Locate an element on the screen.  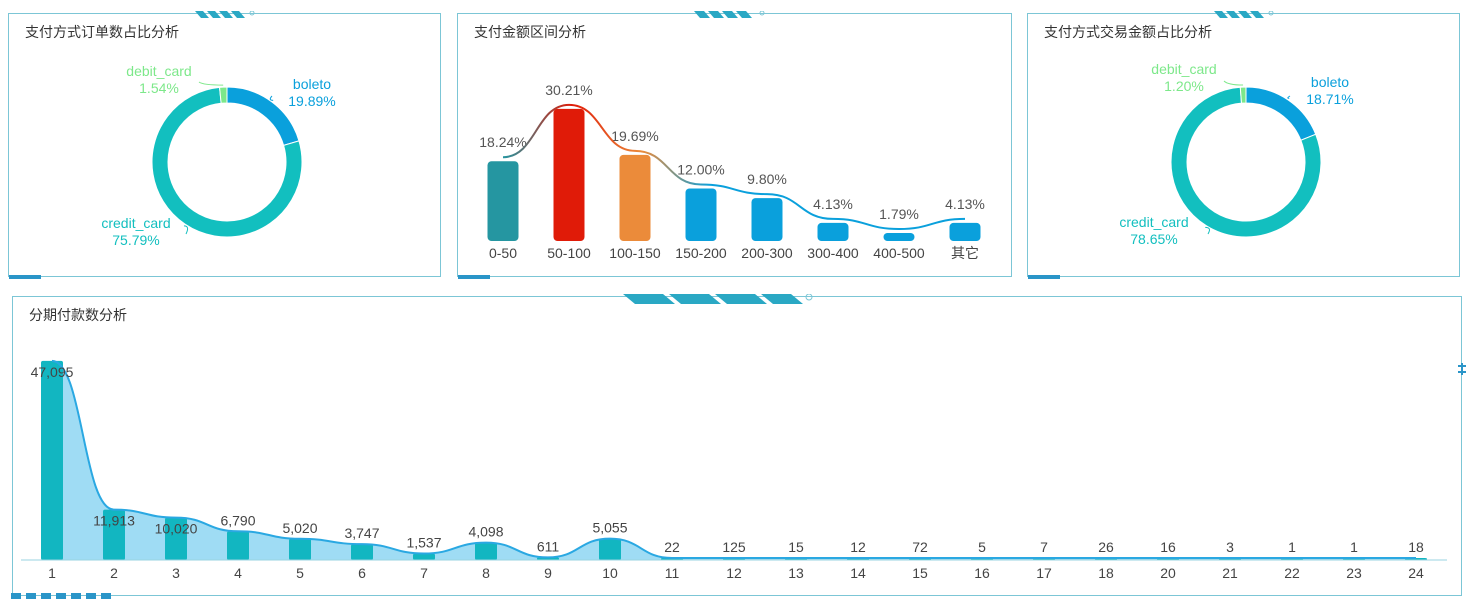
bar-value-label: 5,020 is located at coordinates (299, 528).